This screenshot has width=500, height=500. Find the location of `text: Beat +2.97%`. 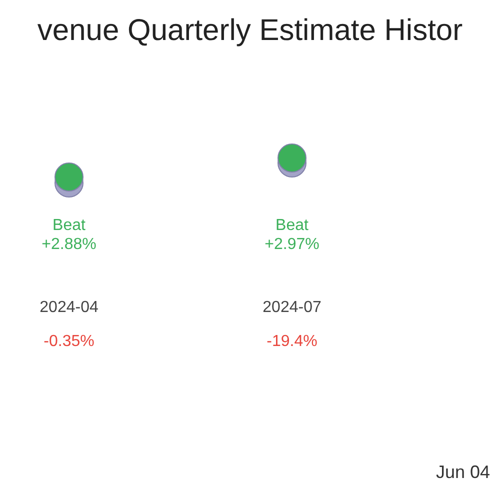

text: Beat +2.97% is located at coordinates (292, 235).